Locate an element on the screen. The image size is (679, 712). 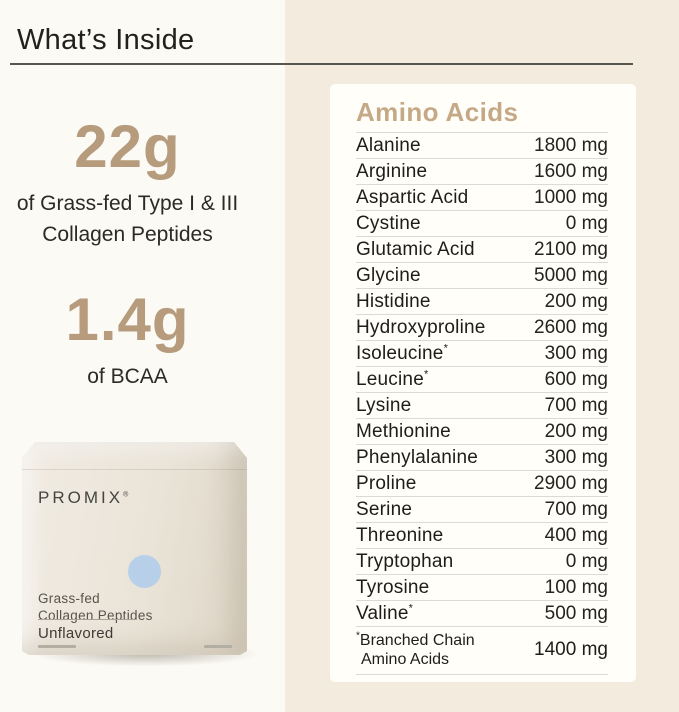
amino-value: 2900 mg is located at coordinates (571, 483).